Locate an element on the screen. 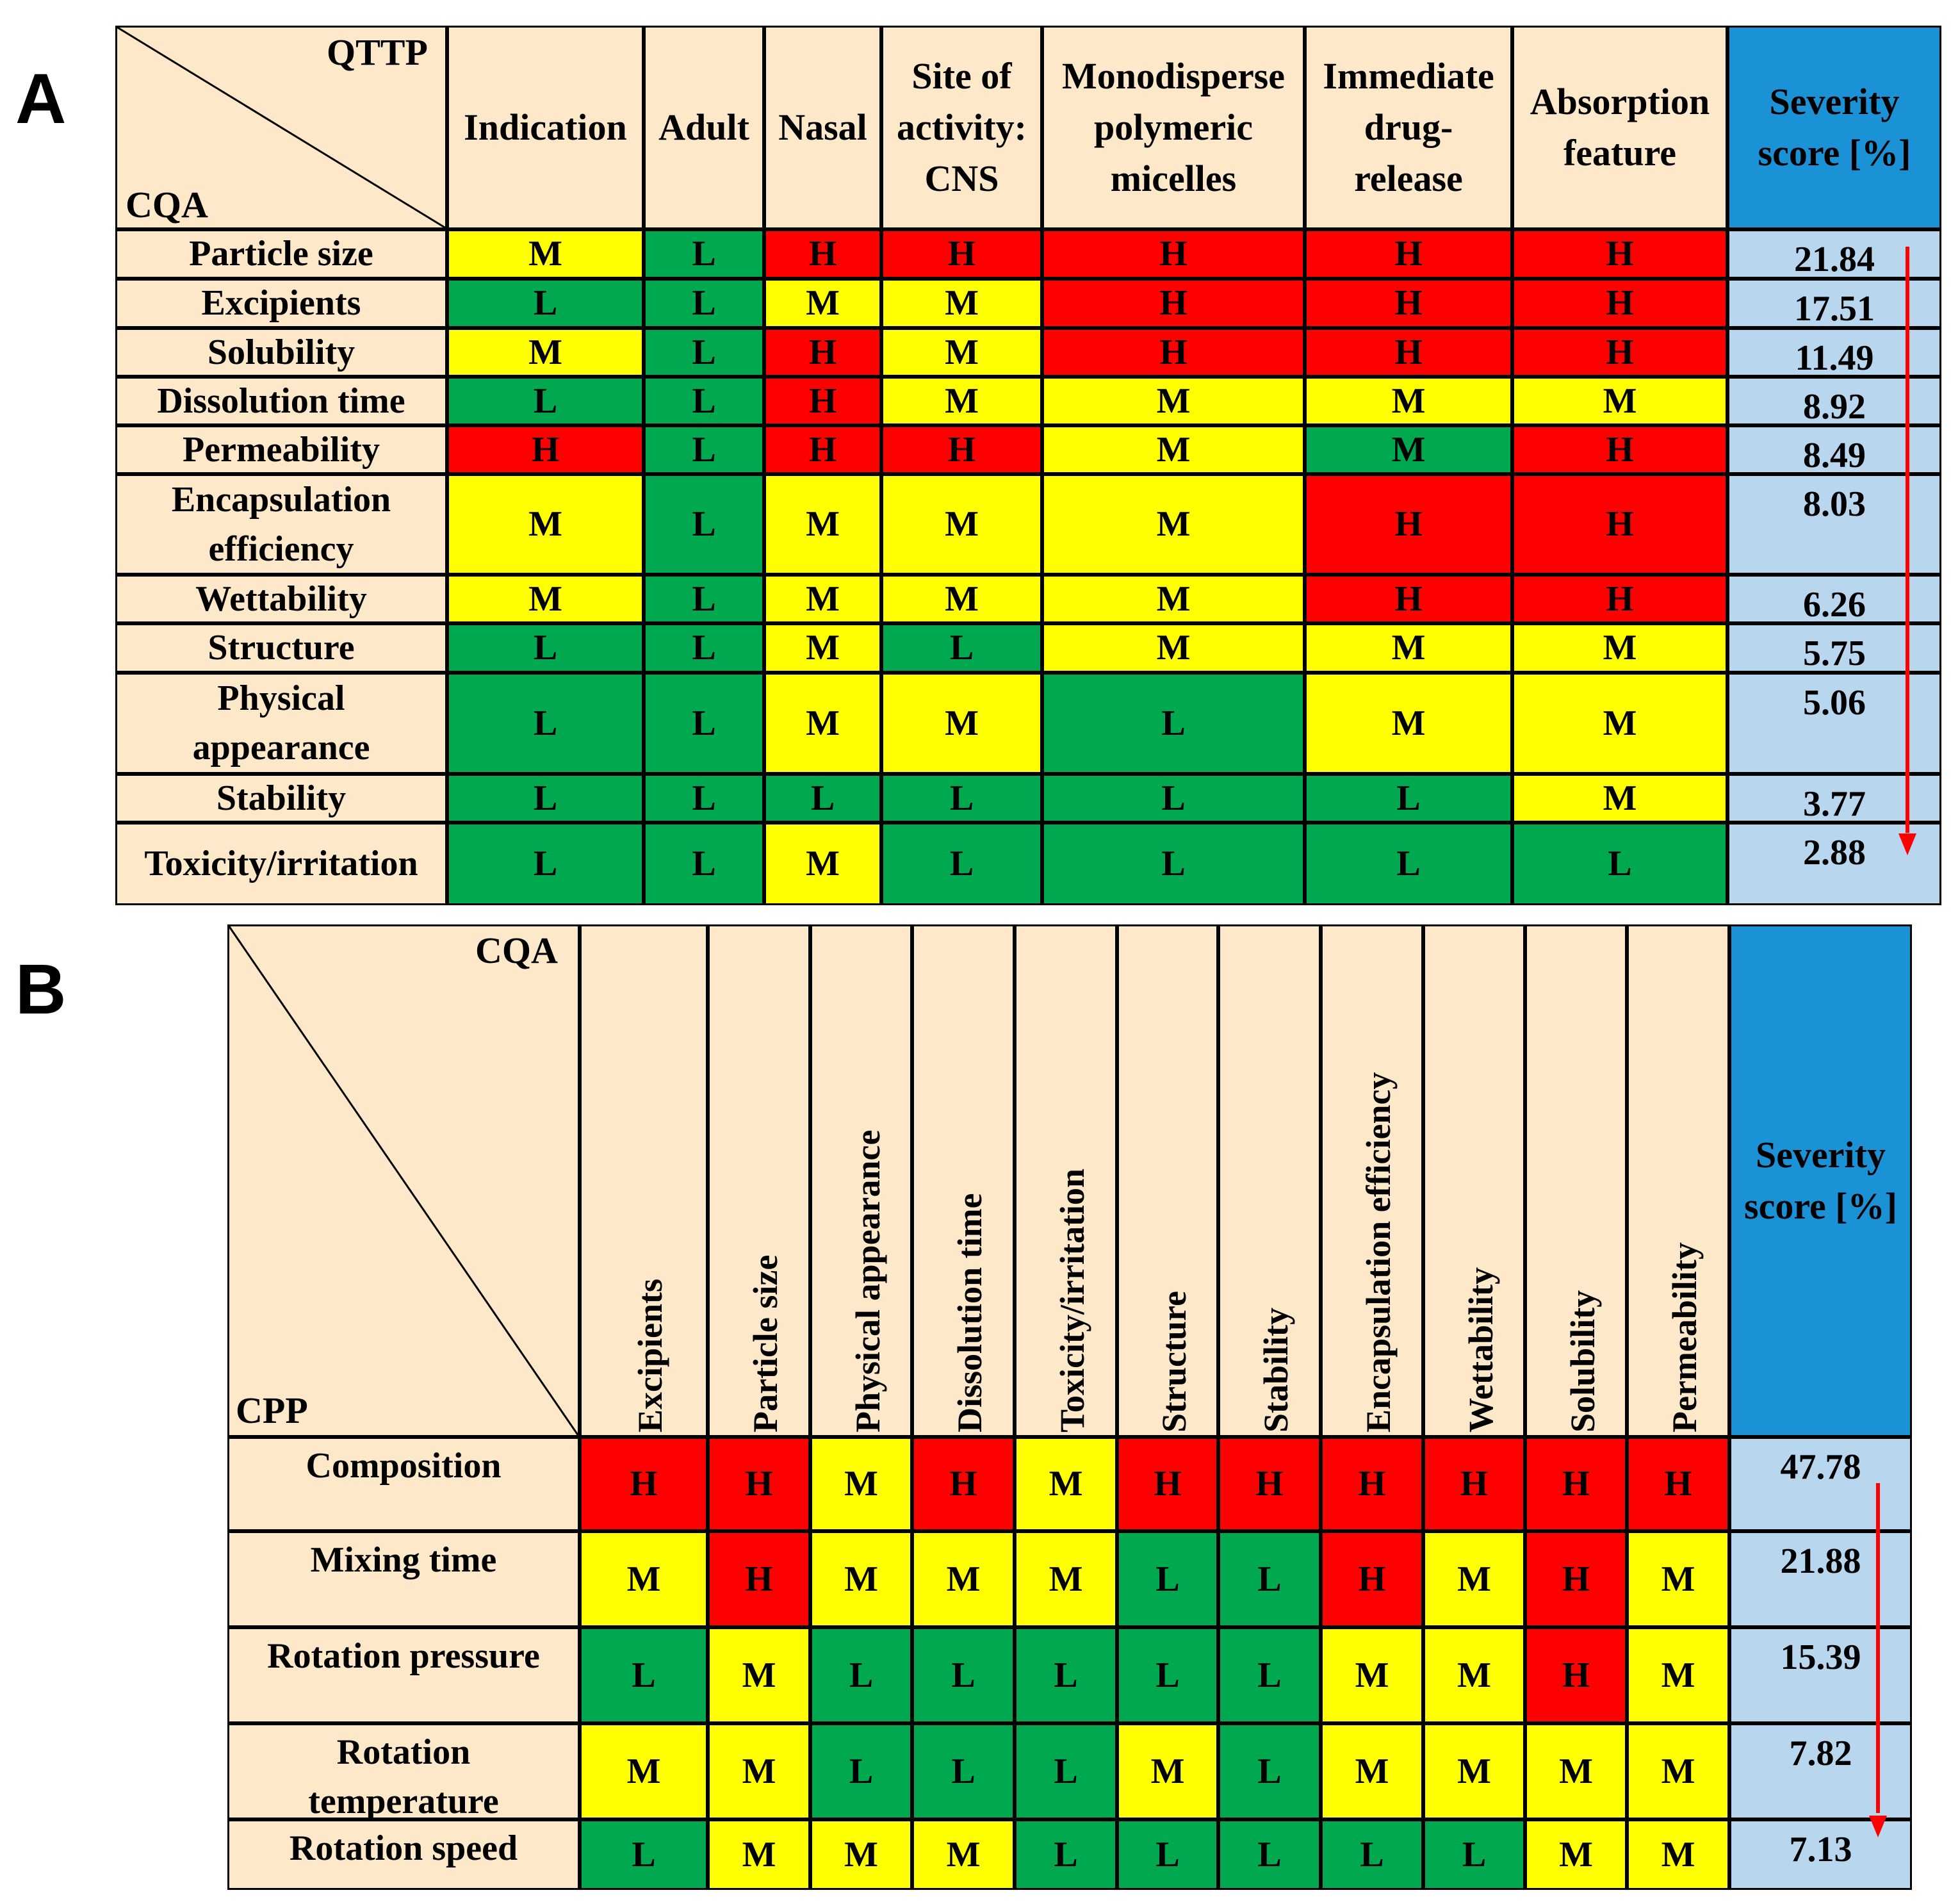 This screenshot has width=1951, height=1904. panel-a-col-header-0-line-0: Indication is located at coordinates (546, 127).